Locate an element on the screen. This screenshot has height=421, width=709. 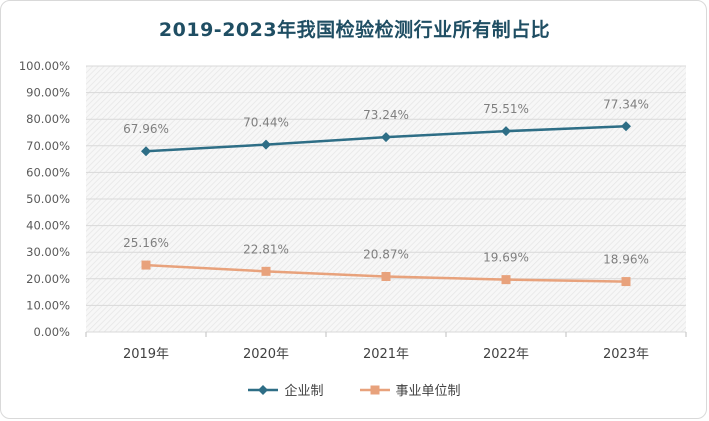
data-label: 67.96% is located at coordinates (146, 129).